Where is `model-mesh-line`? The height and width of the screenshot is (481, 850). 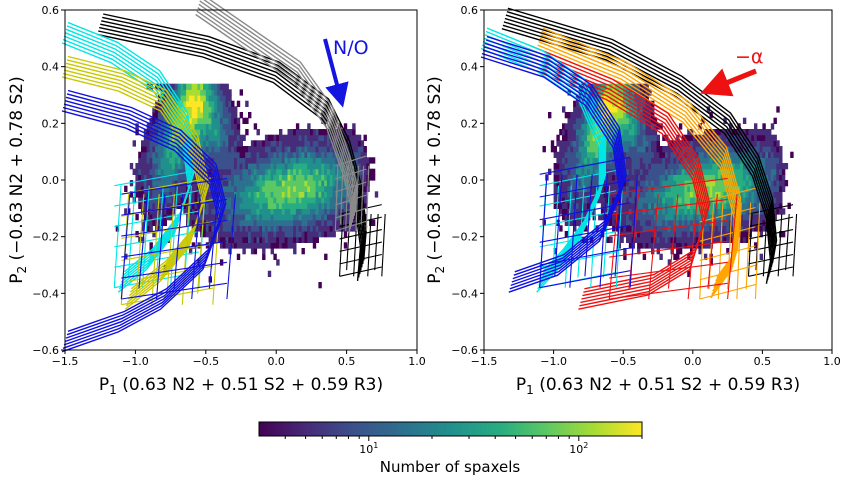
model-mesh-line is located at coordinates (213, 241).